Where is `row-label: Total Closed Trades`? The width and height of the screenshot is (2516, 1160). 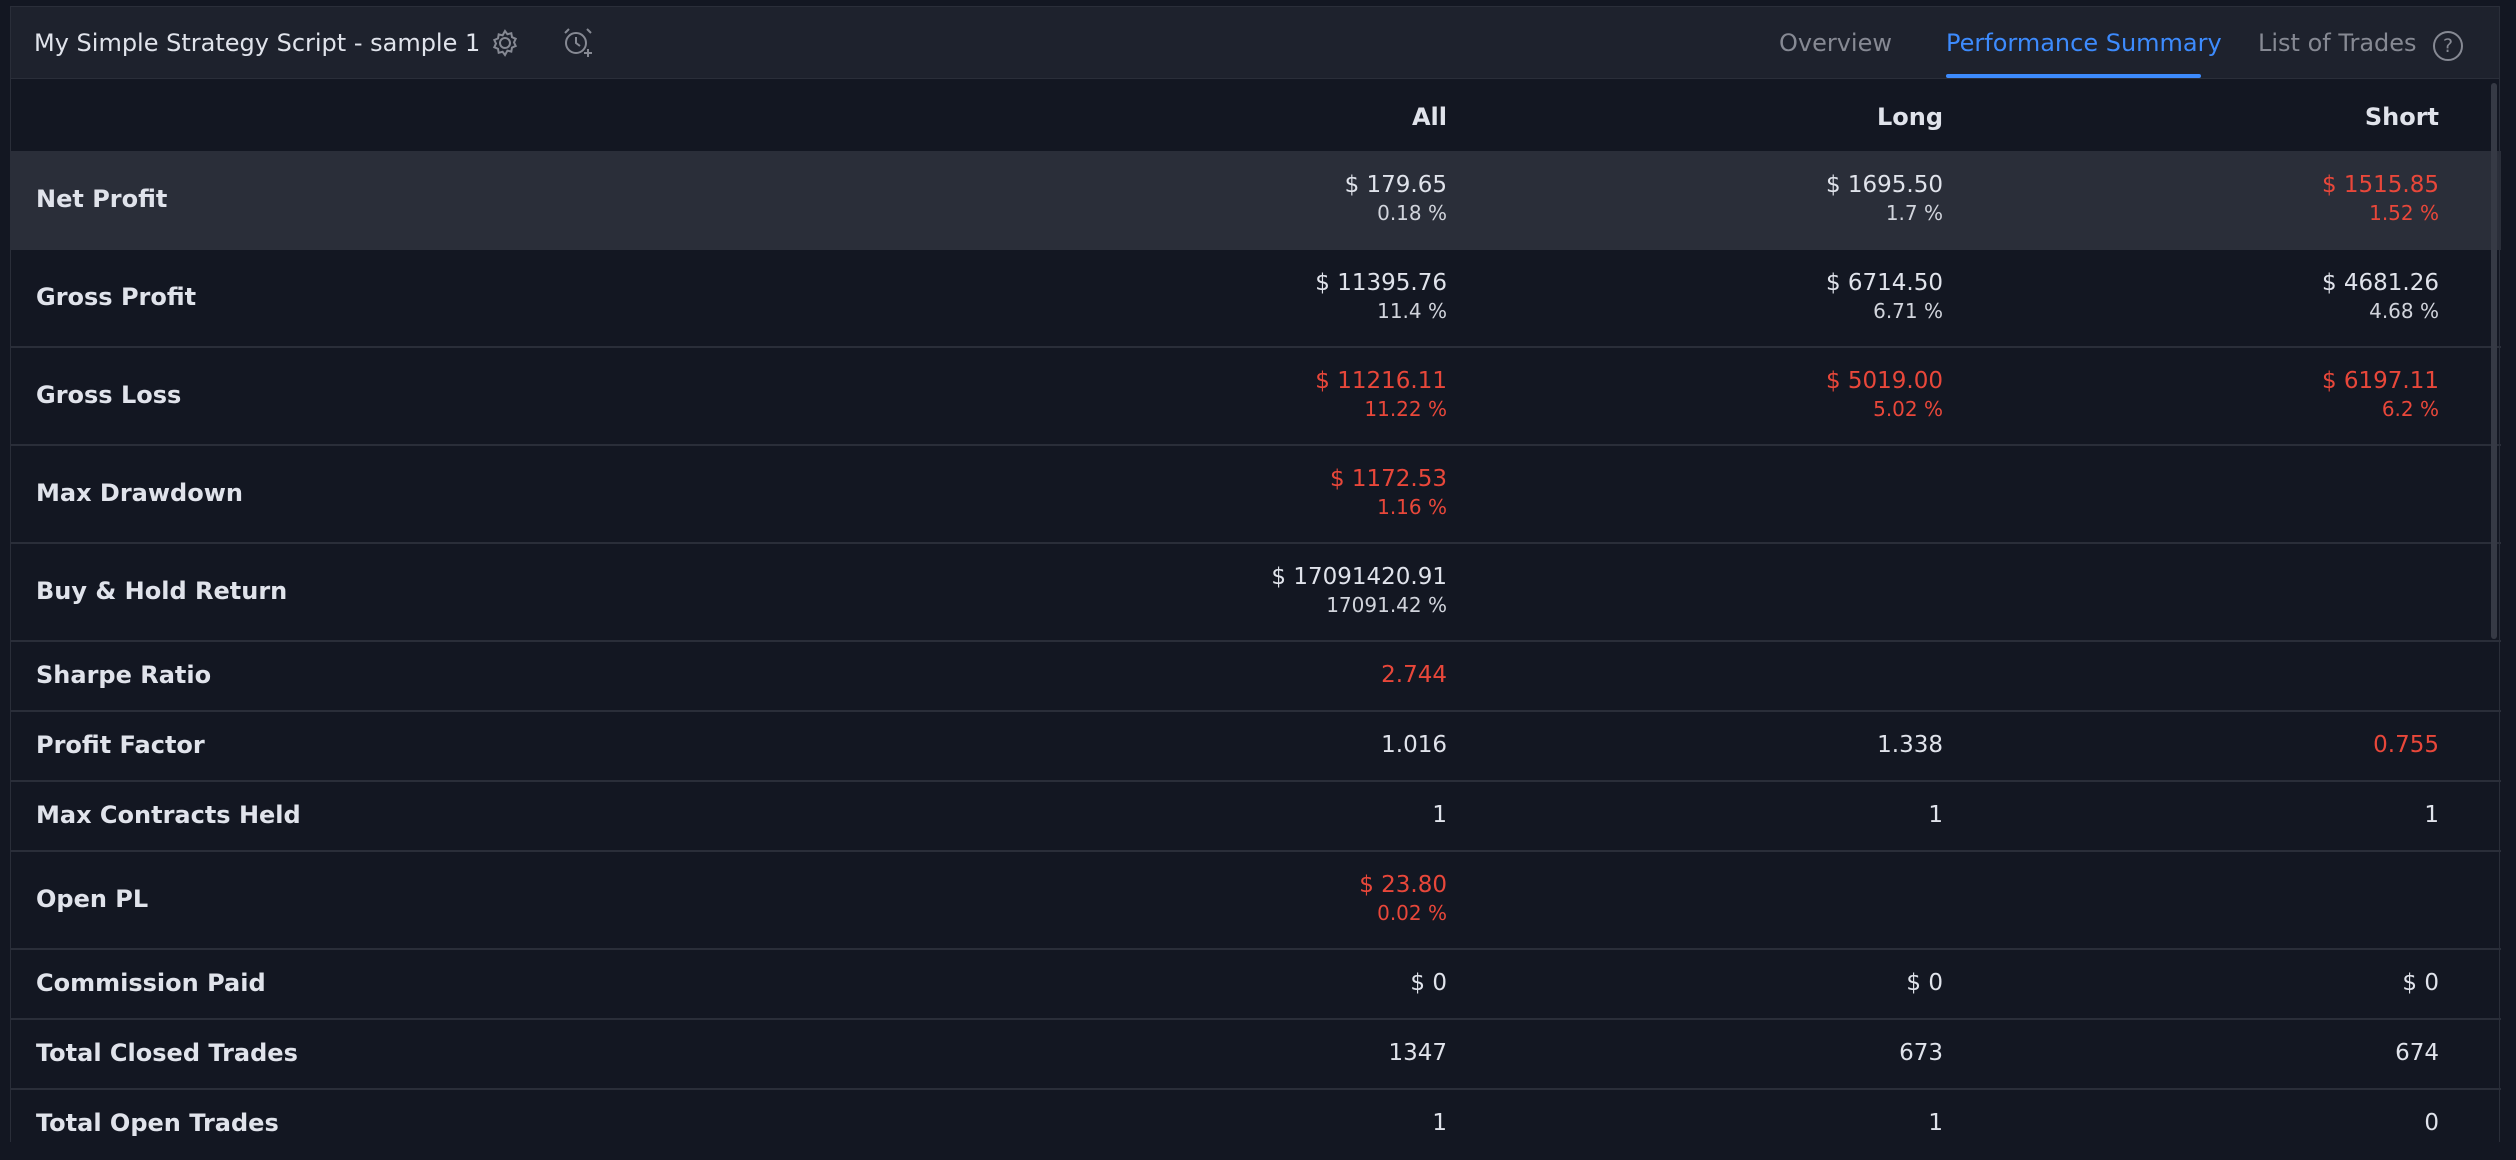
row-label: Total Closed Trades is located at coordinates (167, 1053).